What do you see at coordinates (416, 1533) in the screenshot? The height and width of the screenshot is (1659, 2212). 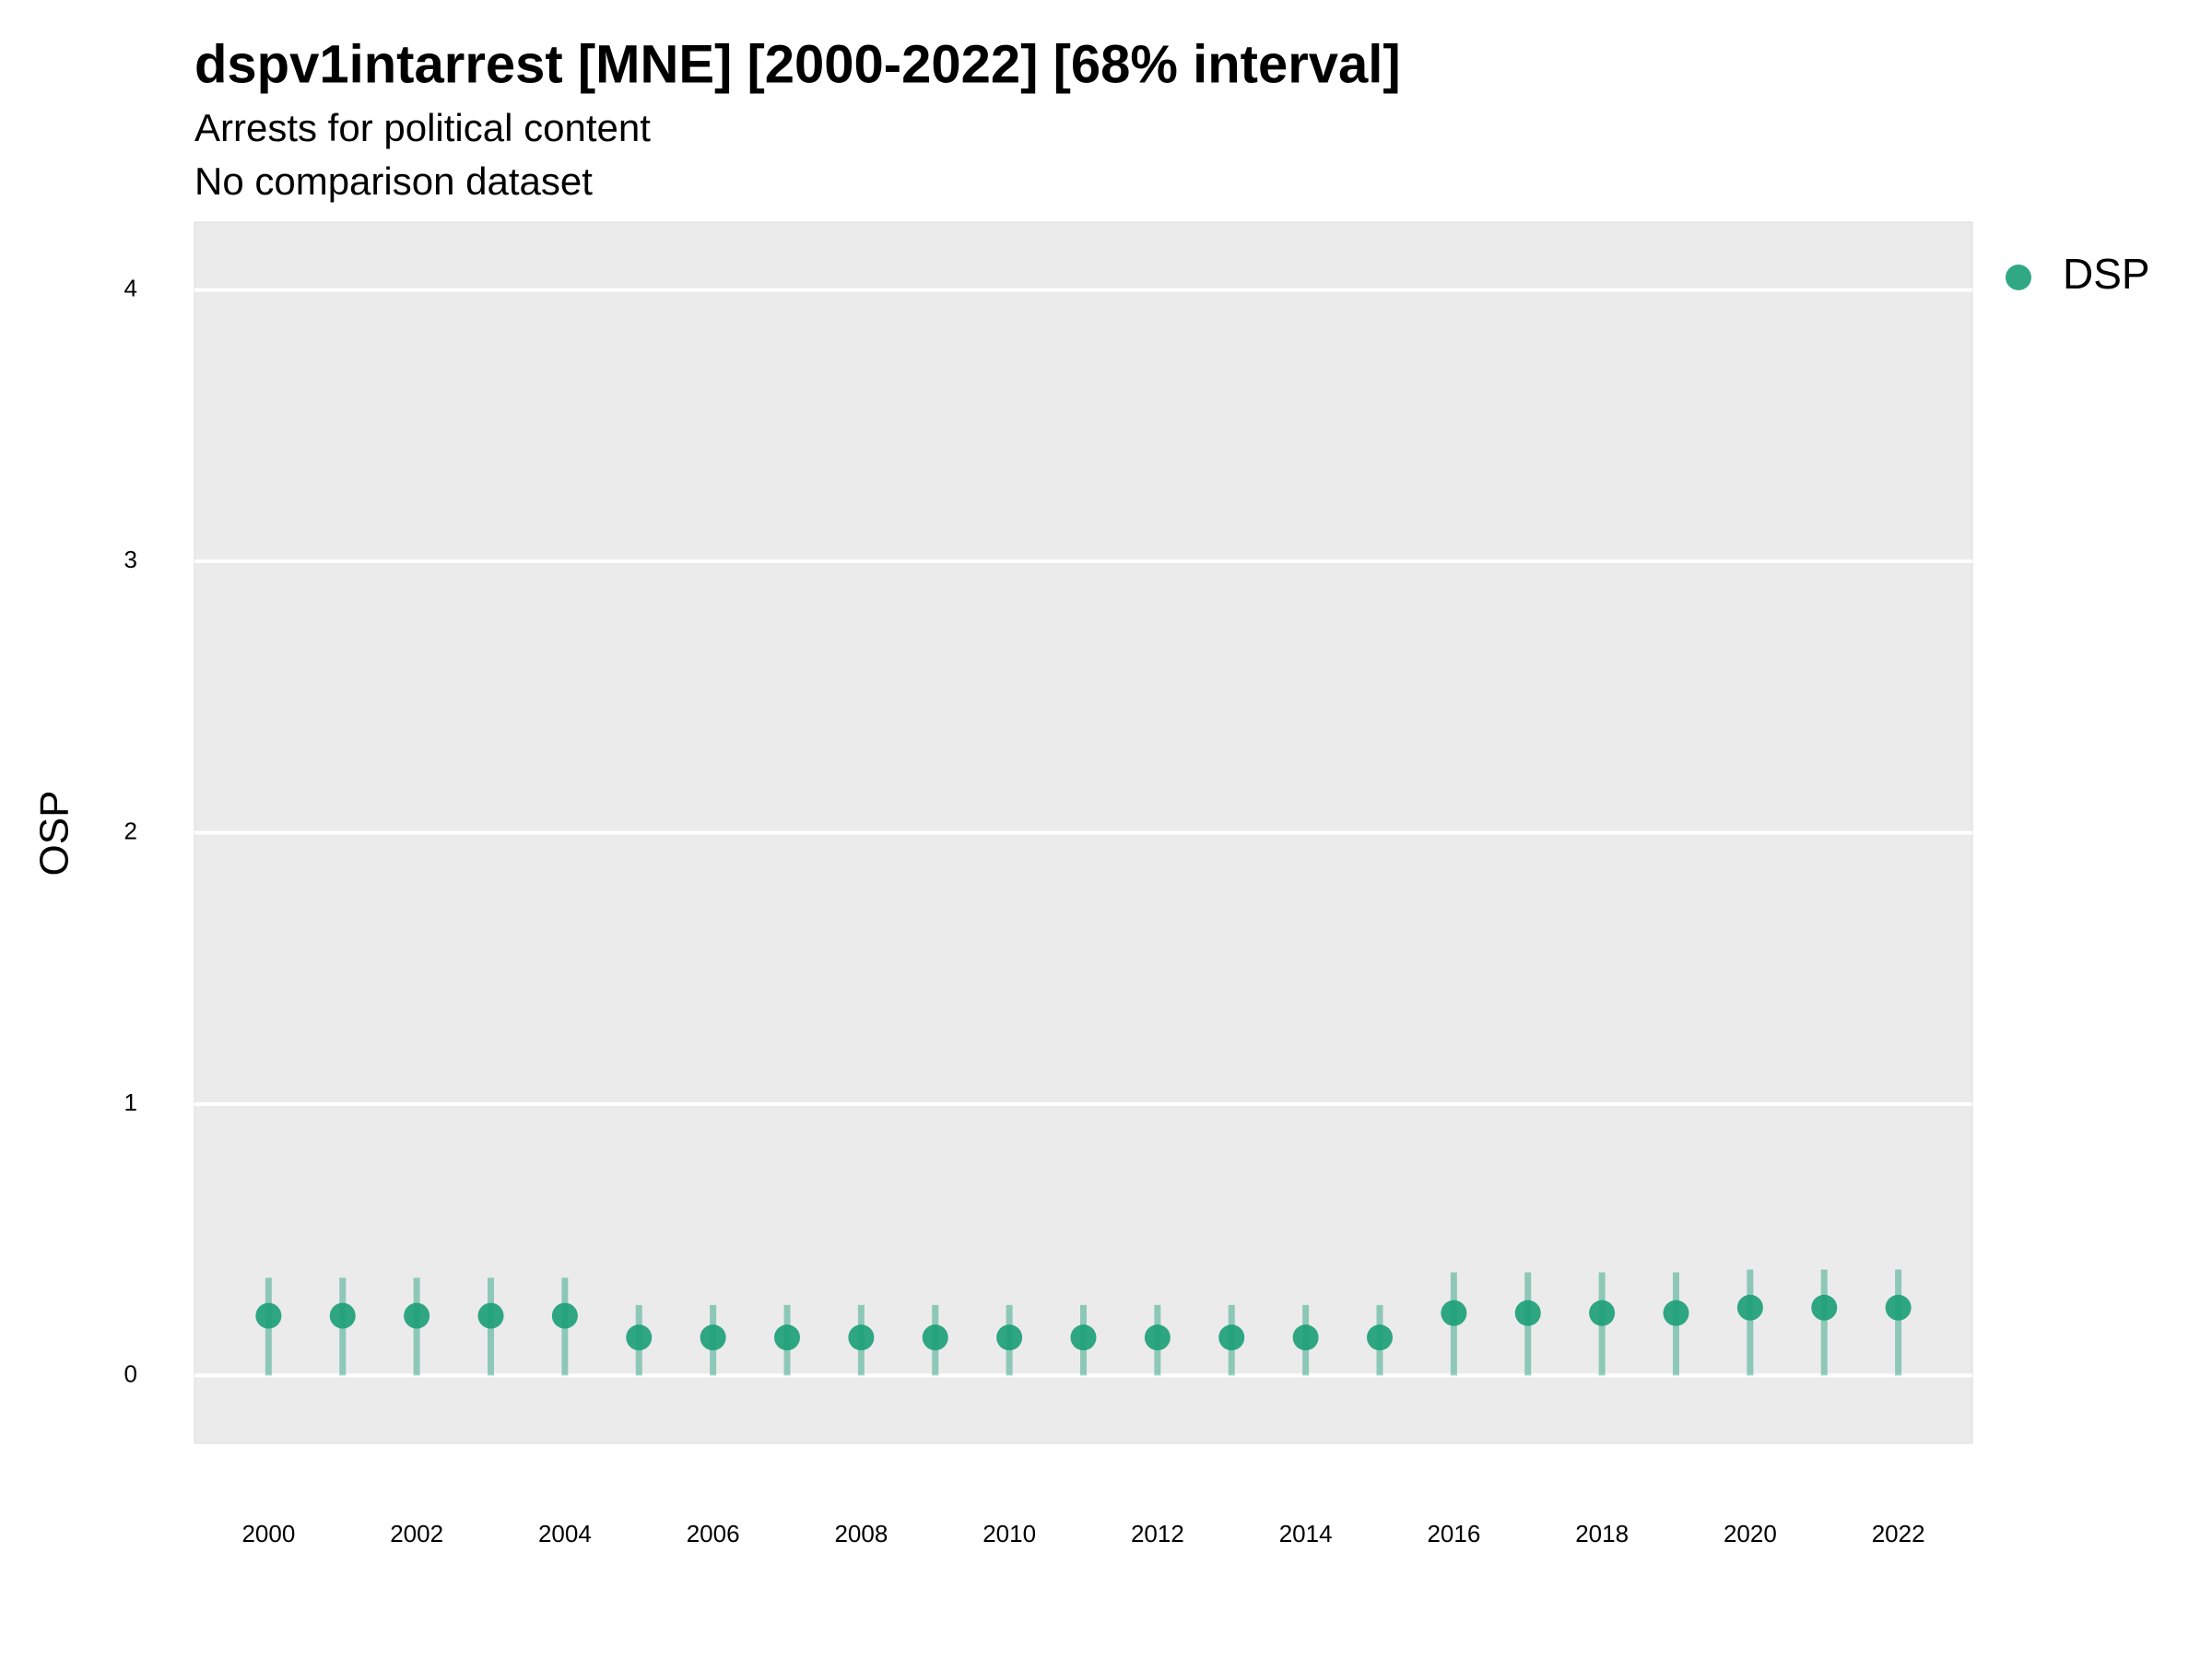 I see `x-tick-label: 2002` at bounding box center [416, 1533].